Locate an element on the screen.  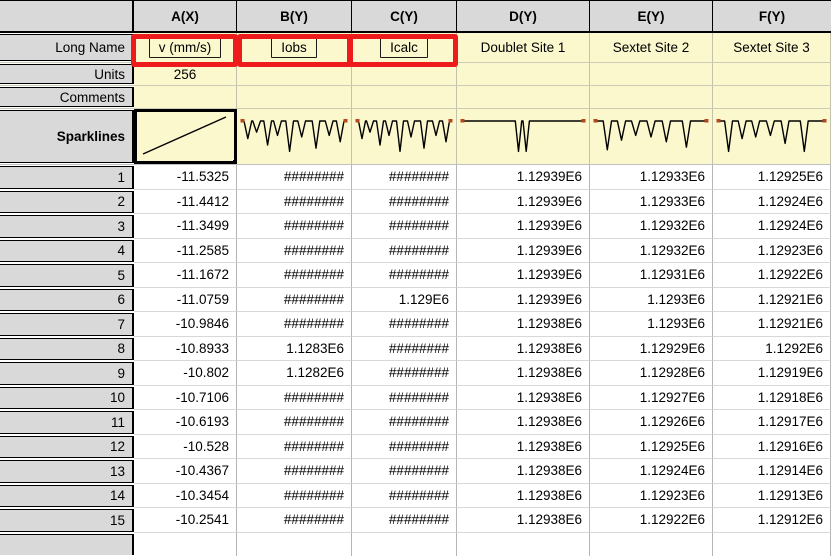
cell: -11.3499 is located at coordinates (185, 226).